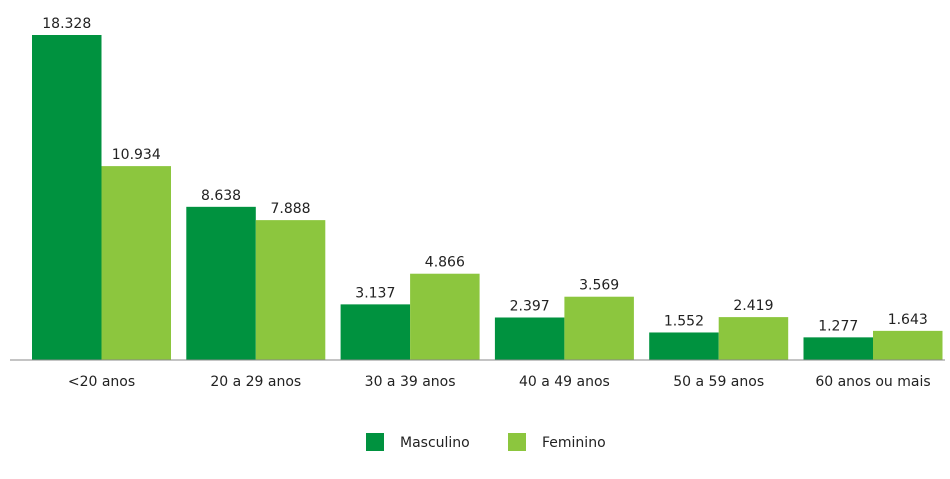 Image resolution: width=950 pixels, height=479 pixels. What do you see at coordinates (435, 443) in the screenshot?
I see `legend-label: Masculino` at bounding box center [435, 443].